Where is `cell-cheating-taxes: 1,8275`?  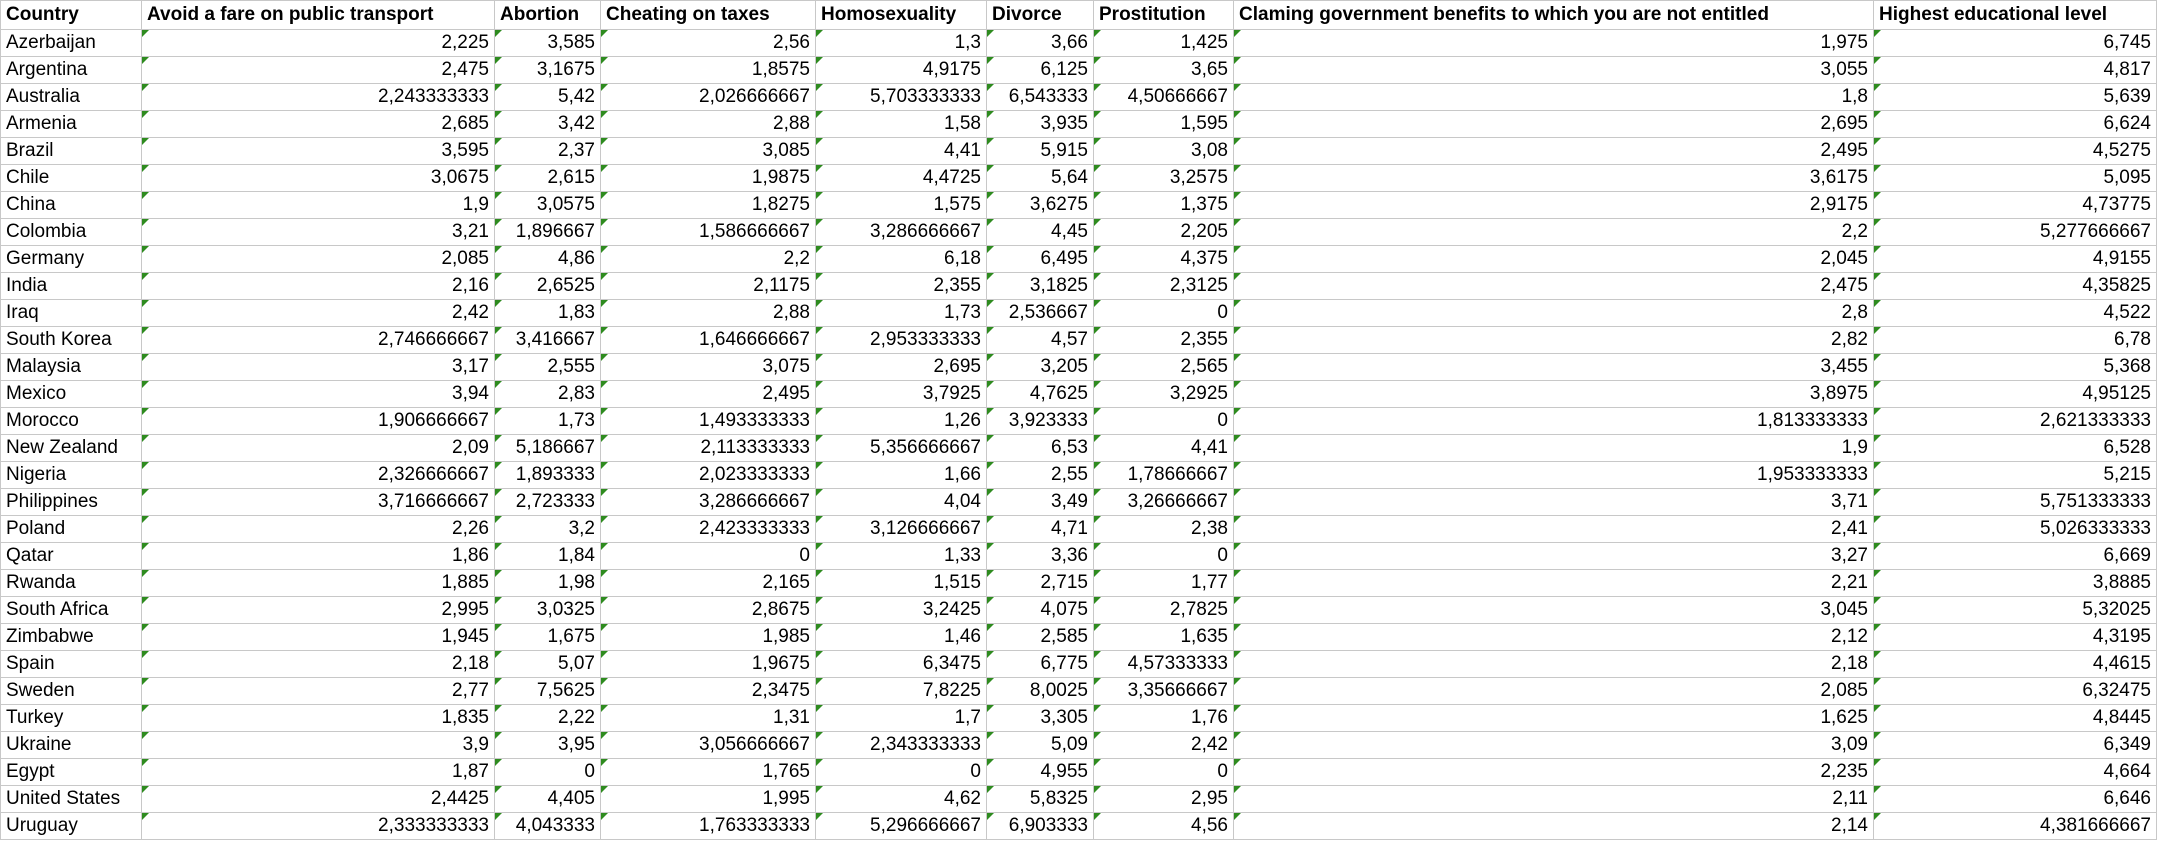
cell-cheating-taxes: 1,8275 is located at coordinates (708, 205).